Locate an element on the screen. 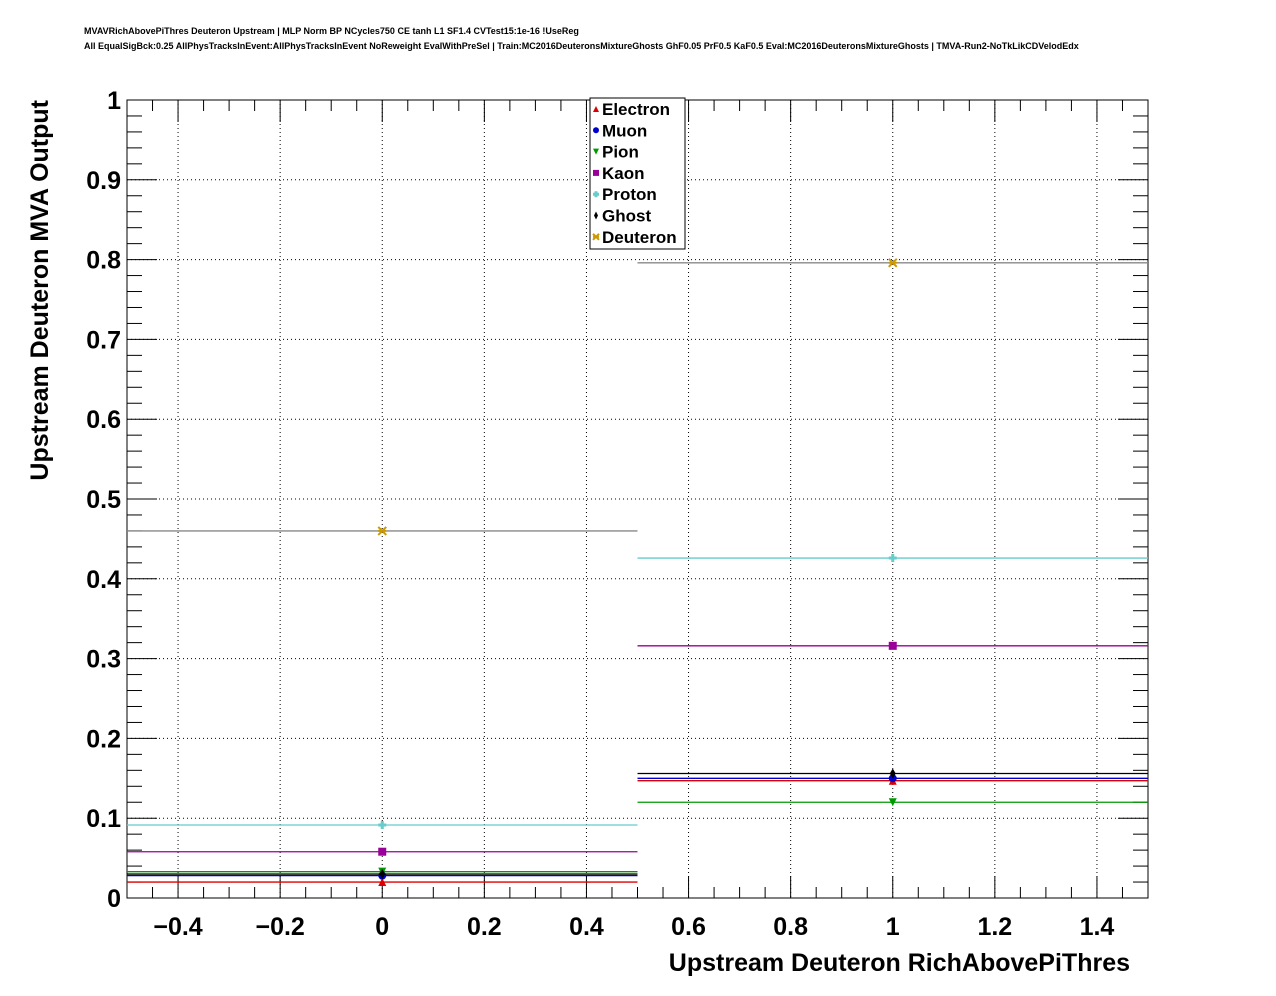 Image resolution: width=1276 pixels, height=996 pixels. x-tick-label: 0.6 is located at coordinates (688, 927).